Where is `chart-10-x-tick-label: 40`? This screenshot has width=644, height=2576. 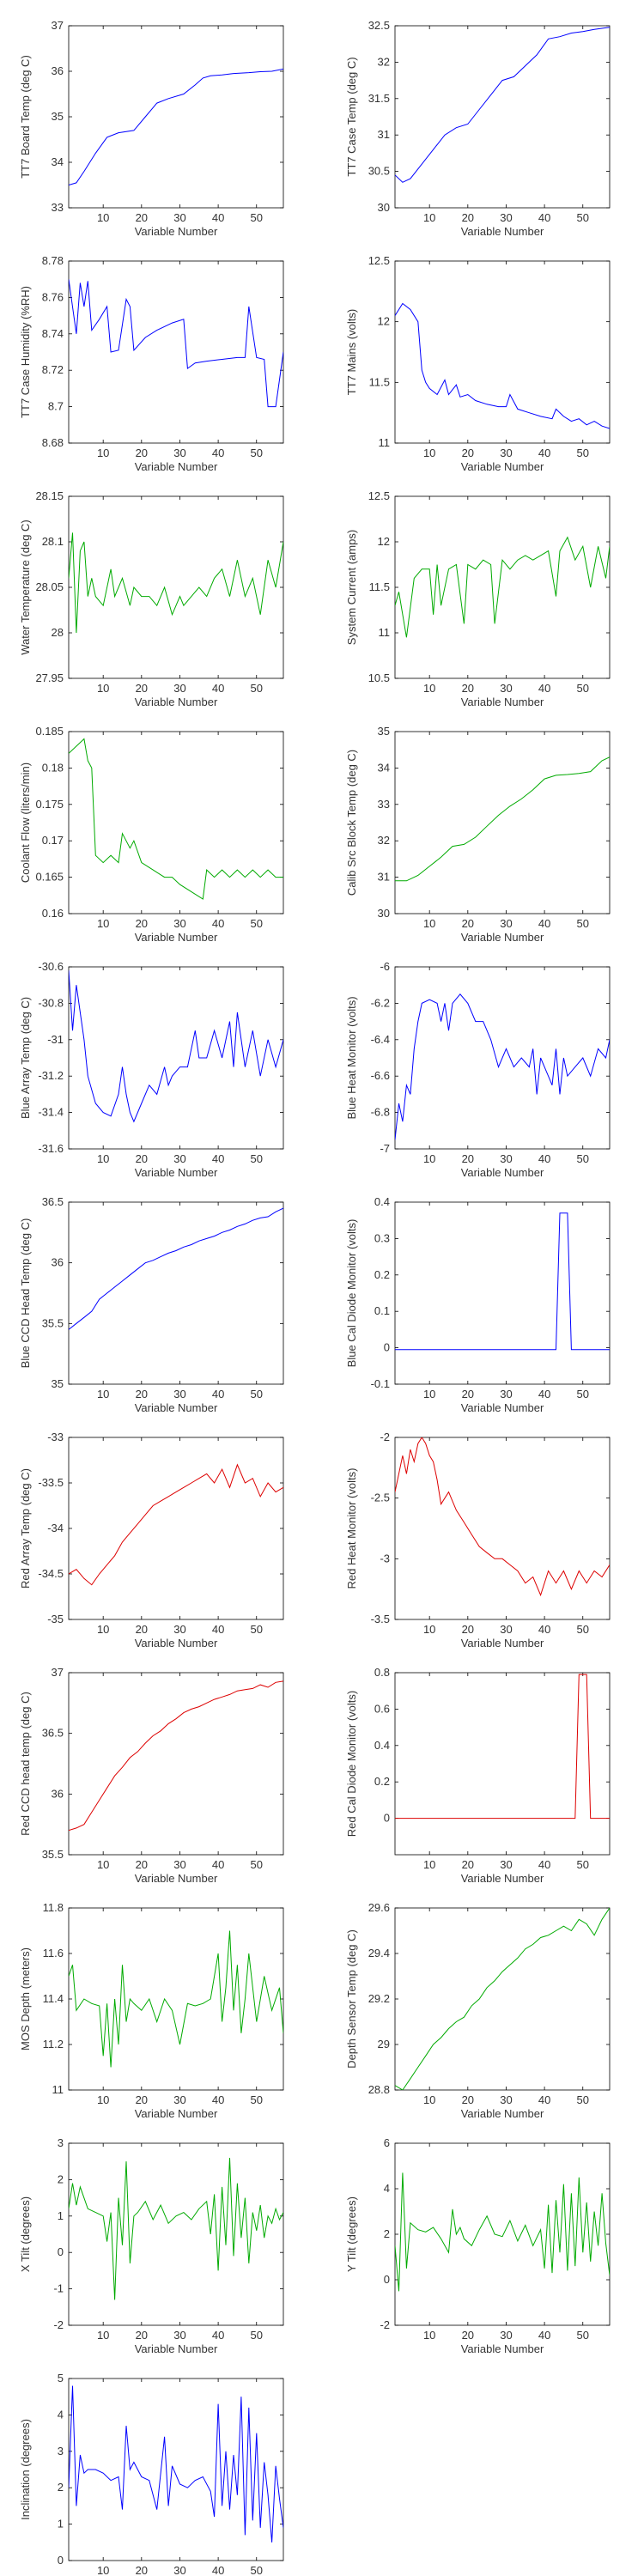
chart-10-x-tick-label: 40 is located at coordinates (544, 1158).